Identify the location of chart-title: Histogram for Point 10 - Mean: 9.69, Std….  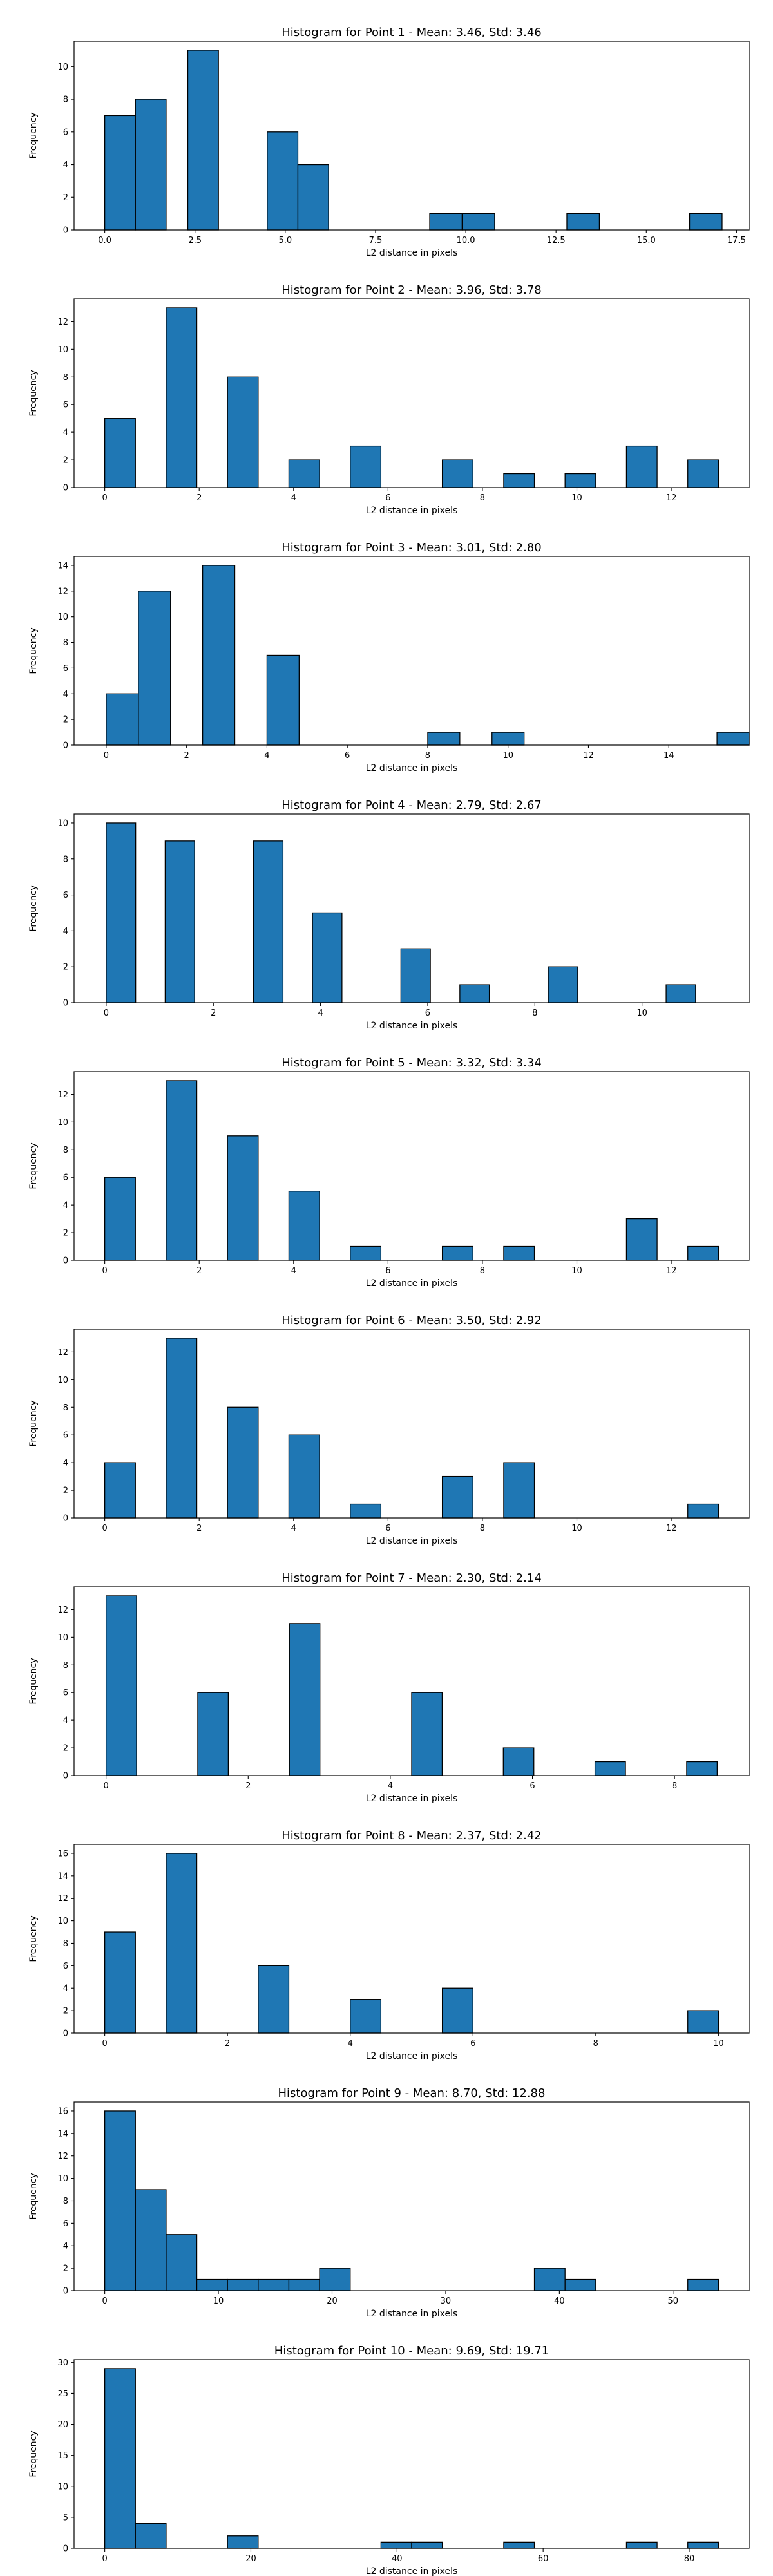
(412, 2351).